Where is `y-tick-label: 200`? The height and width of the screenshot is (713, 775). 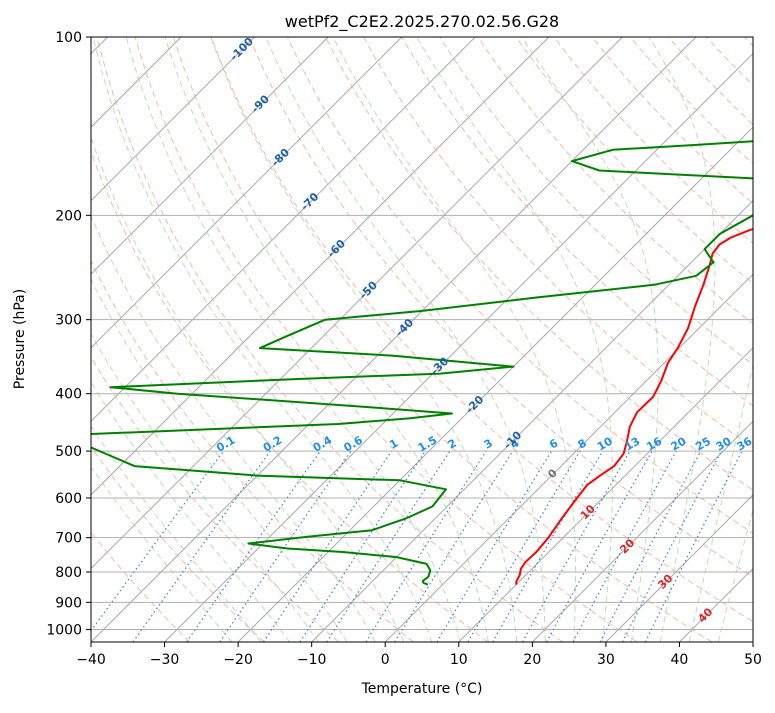
y-tick-label: 200 is located at coordinates (68, 216).